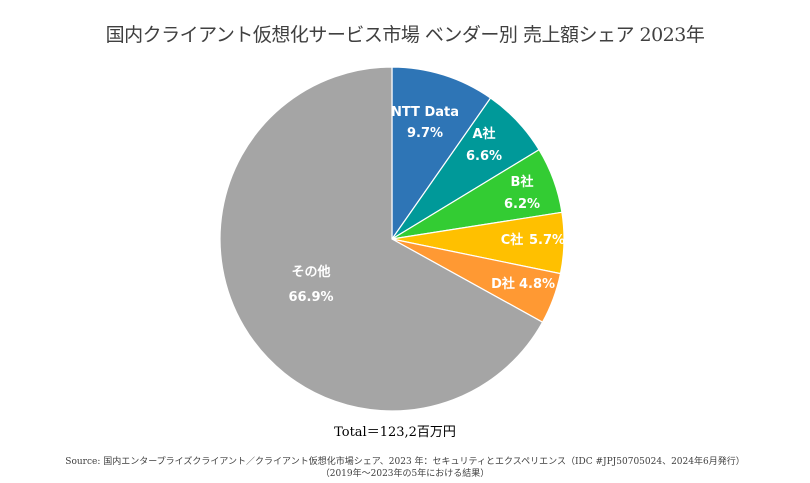  What do you see at coordinates (483, 134) in the screenshot?
I see `slice-label-a-name: A社` at bounding box center [483, 134].